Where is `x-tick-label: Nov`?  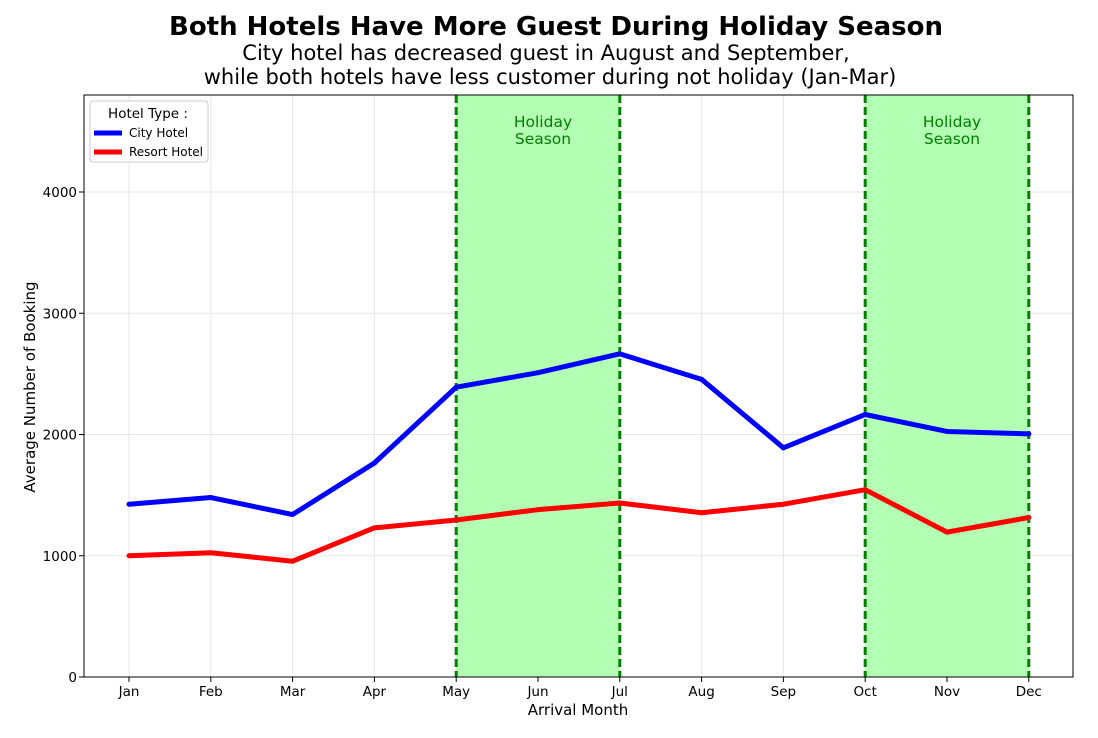
x-tick-label: Nov is located at coordinates (947, 692).